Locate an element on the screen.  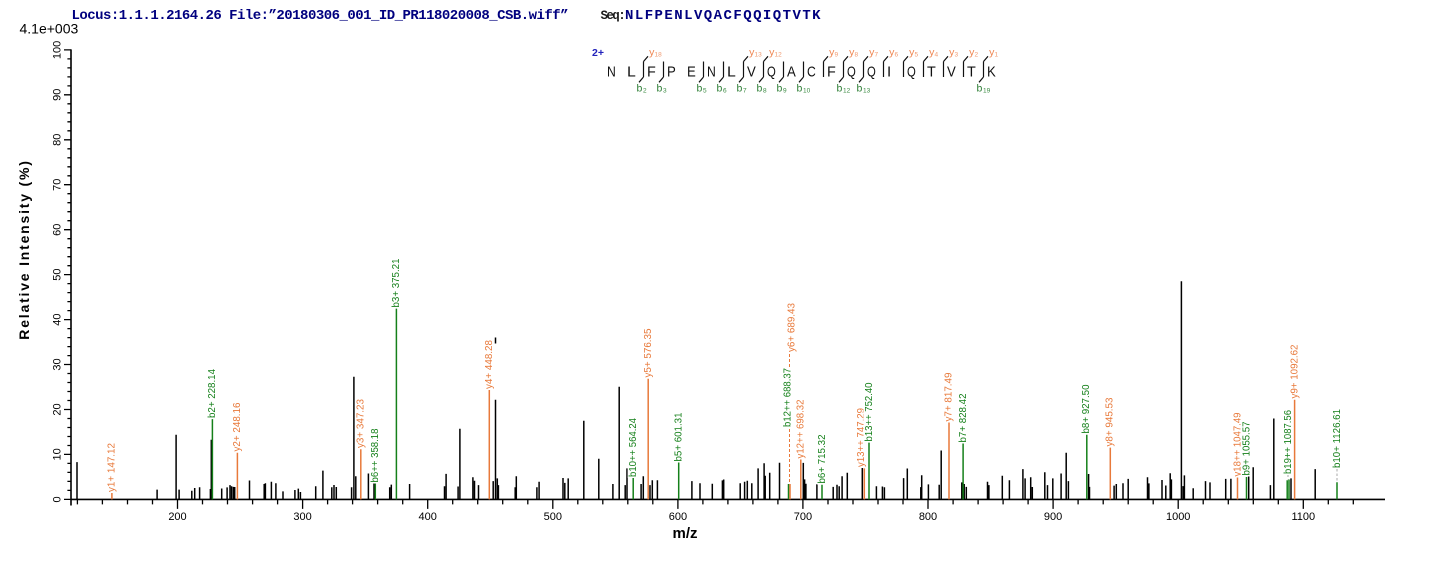
svg-text: y3+ 347.23 is located at coordinates (361, 423).